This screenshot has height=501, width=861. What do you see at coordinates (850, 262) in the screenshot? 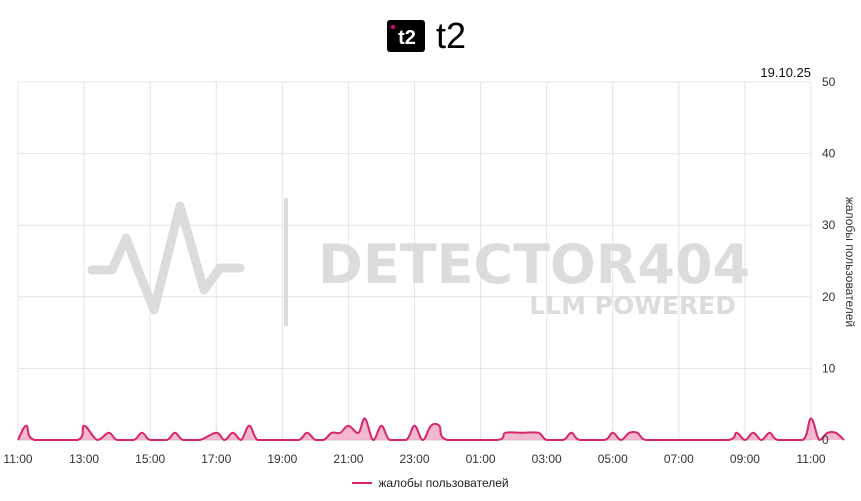
I see `y-axis-label: жалобы пользователей` at bounding box center [850, 262].